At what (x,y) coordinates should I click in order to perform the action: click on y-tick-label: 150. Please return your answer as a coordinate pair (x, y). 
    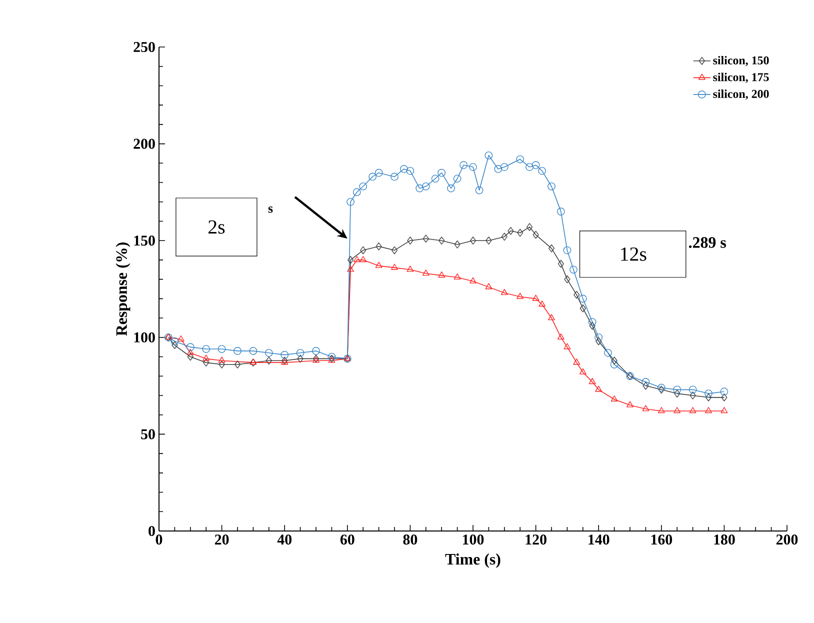
    Looking at the image, I should click on (144, 241).